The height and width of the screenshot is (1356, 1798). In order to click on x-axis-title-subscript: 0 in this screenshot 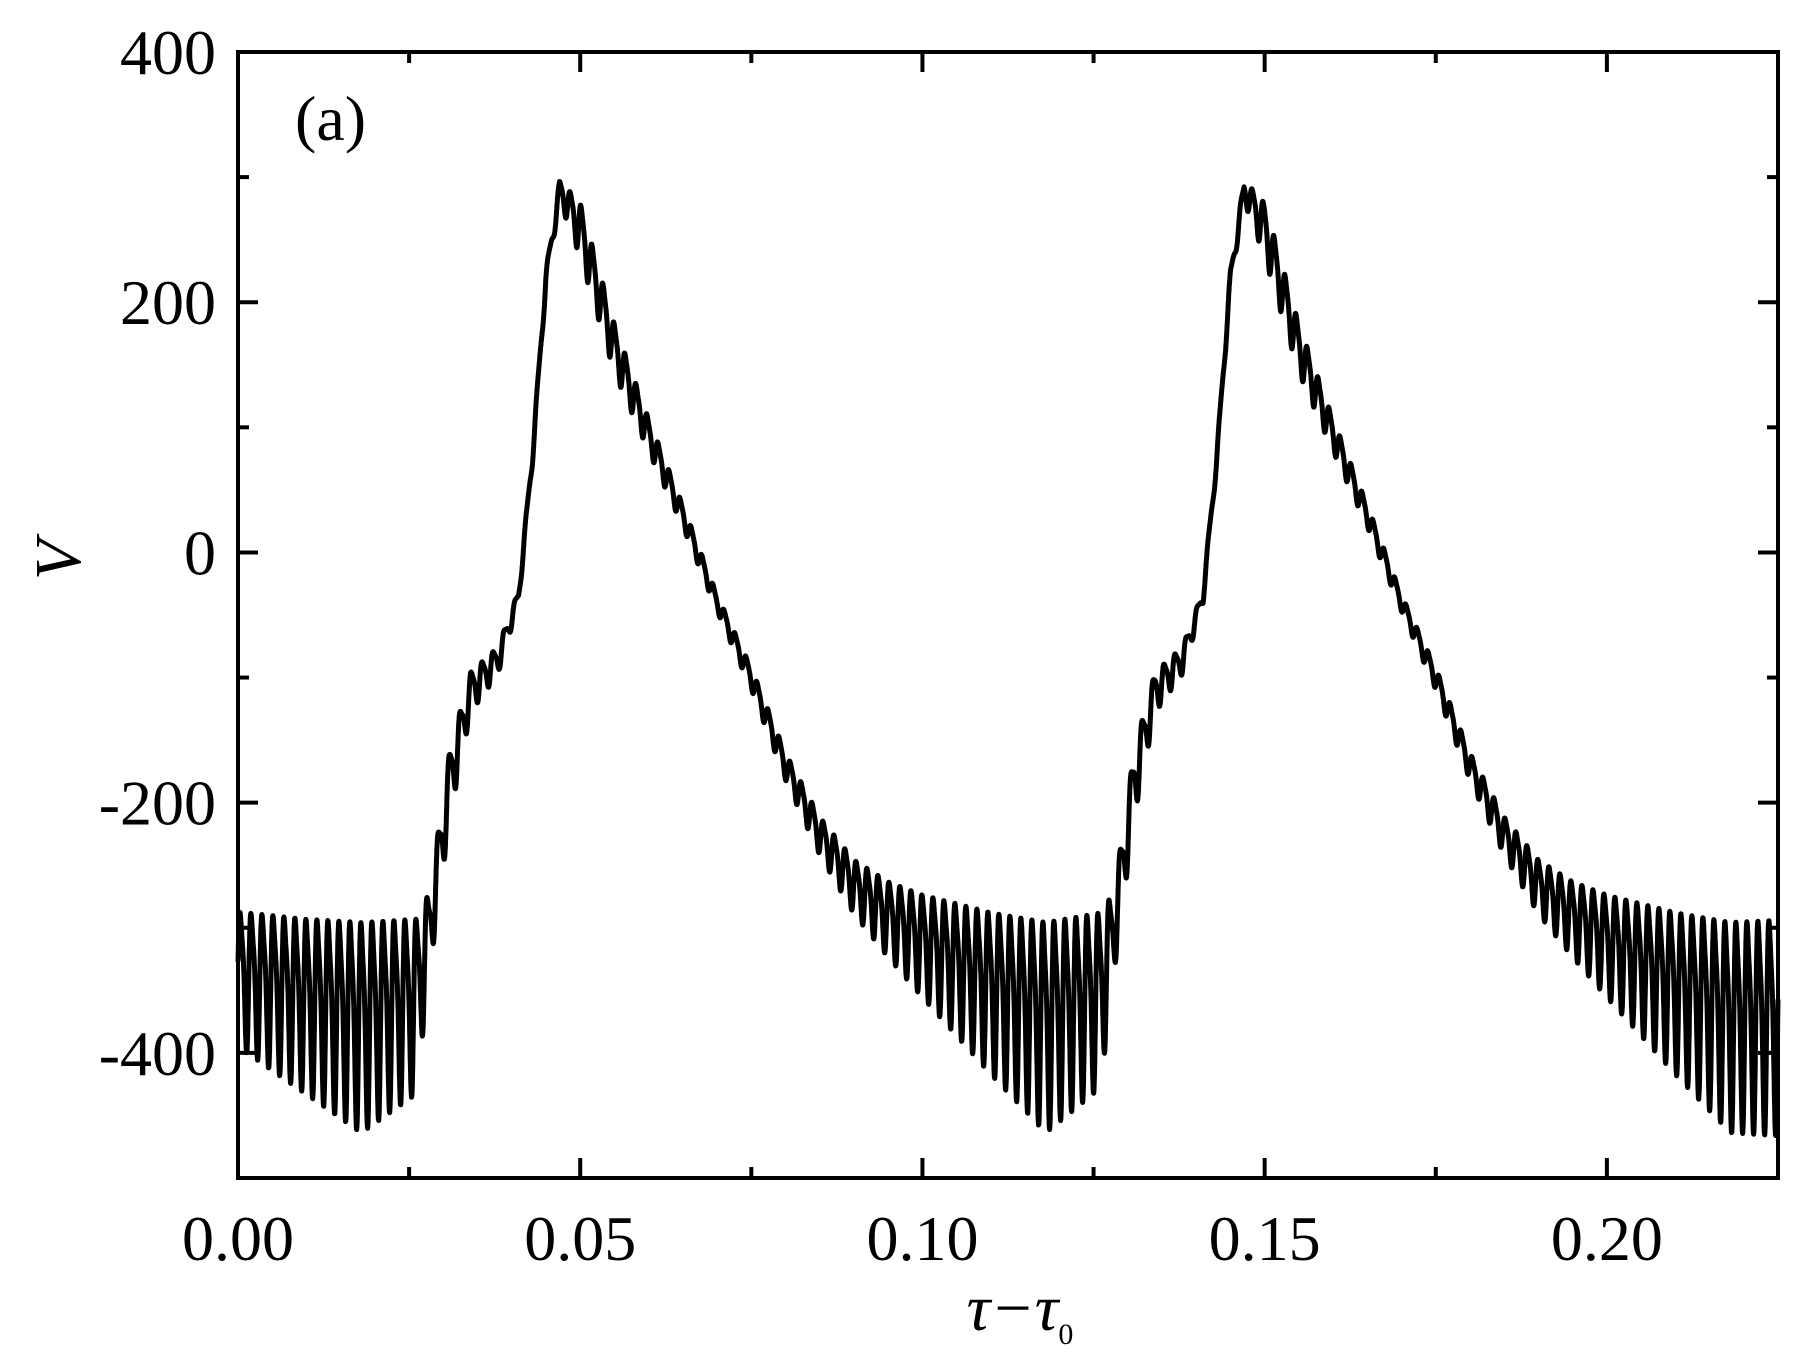, I will do `click(1065, 1334)`.